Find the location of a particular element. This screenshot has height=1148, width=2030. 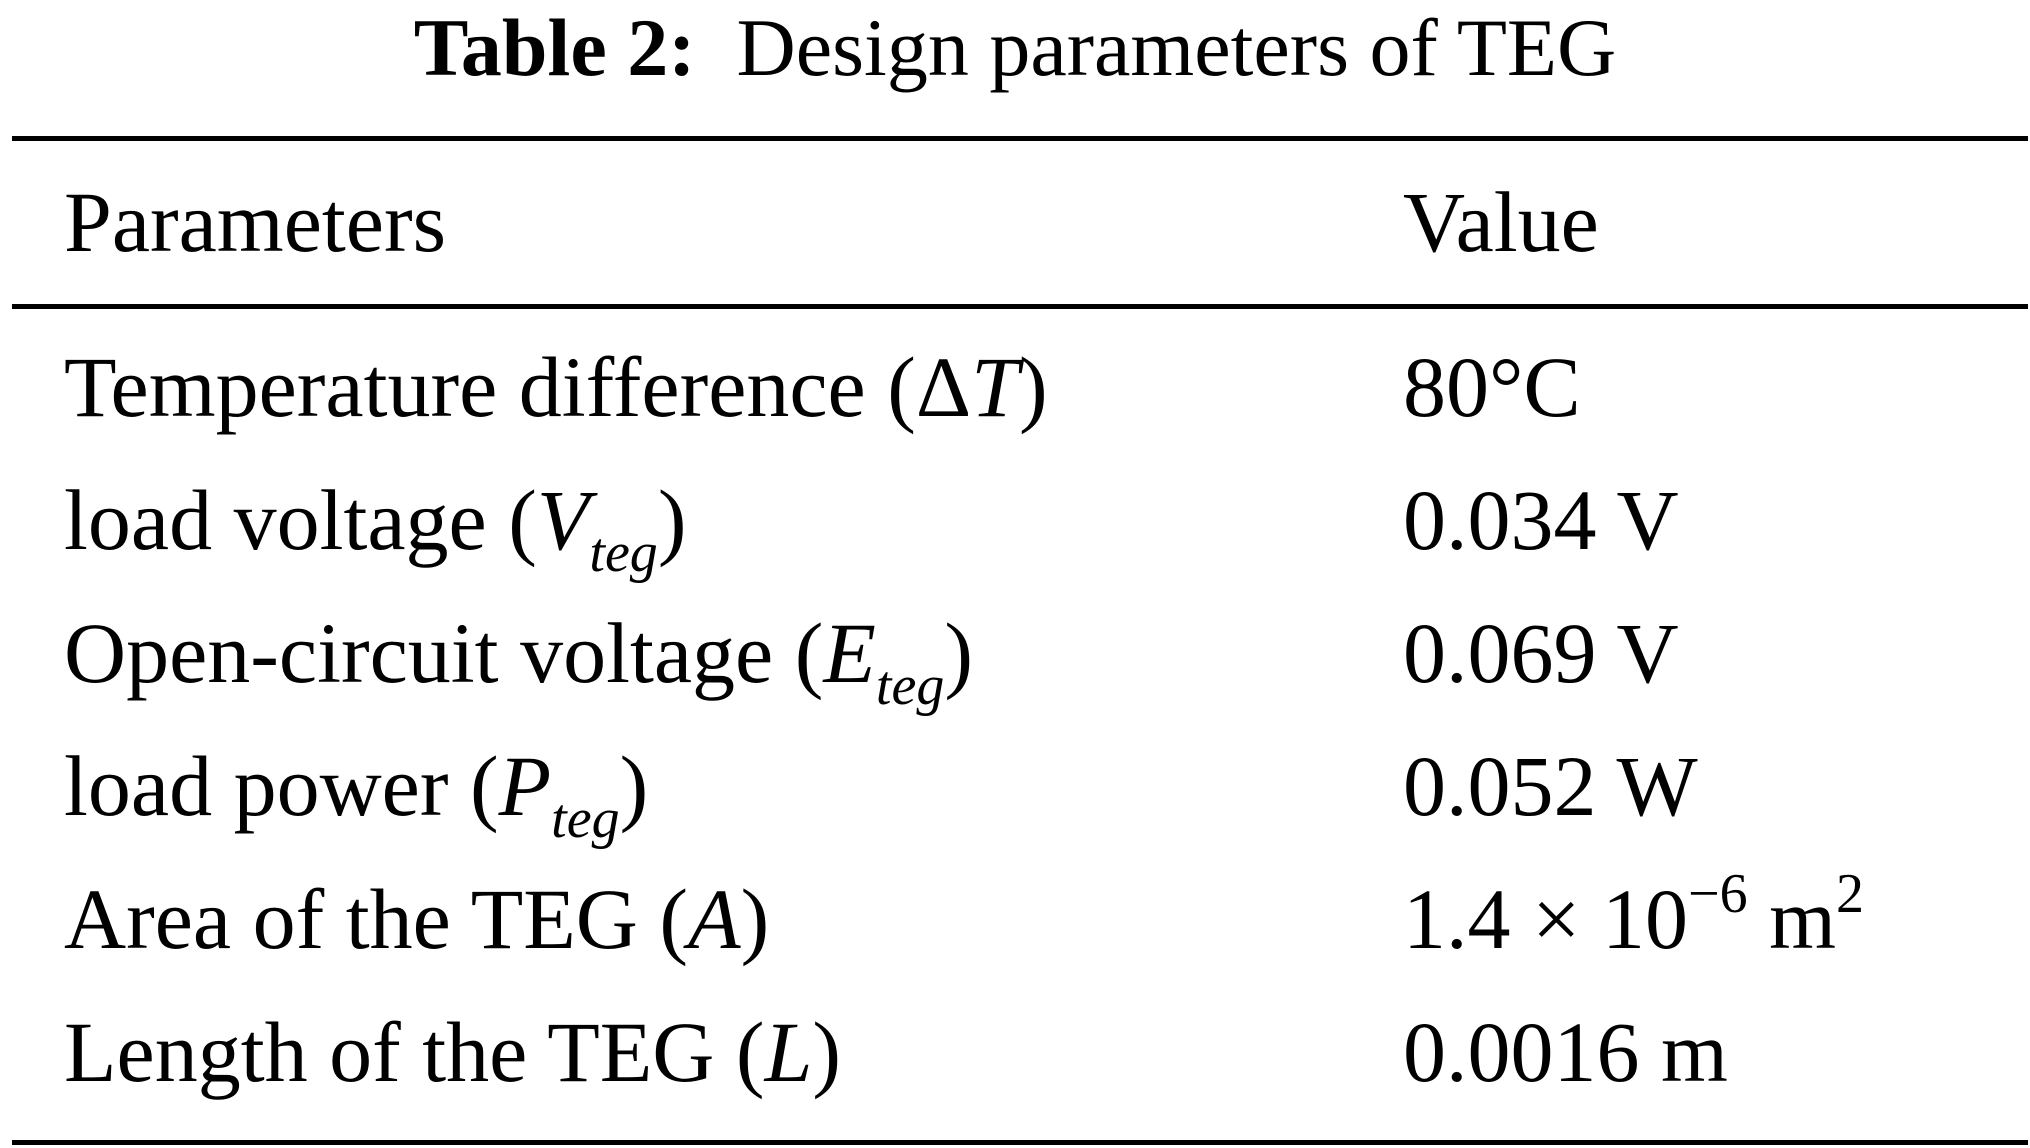

table-row-value: 80°C is located at coordinates (1492, 387).